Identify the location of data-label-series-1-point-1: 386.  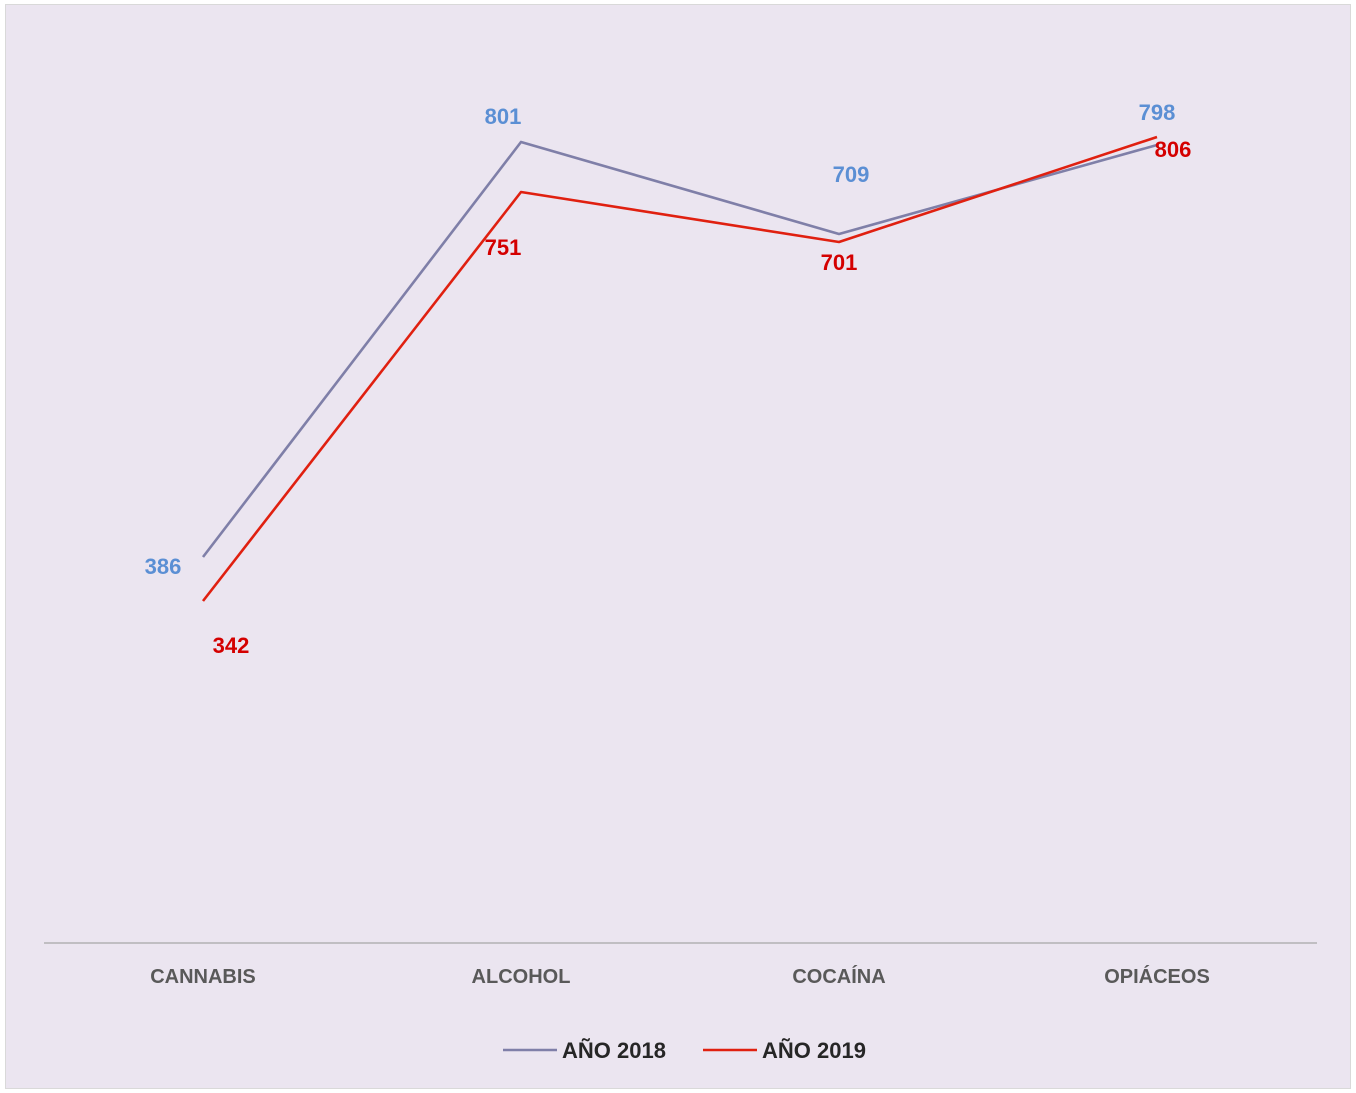
(163, 566).